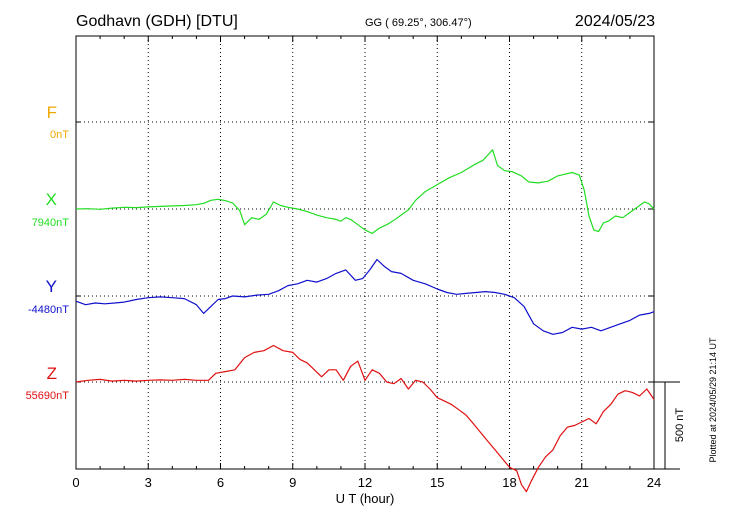 The image size is (730, 520). I want to click on series-name-y: Y, so click(51, 286).